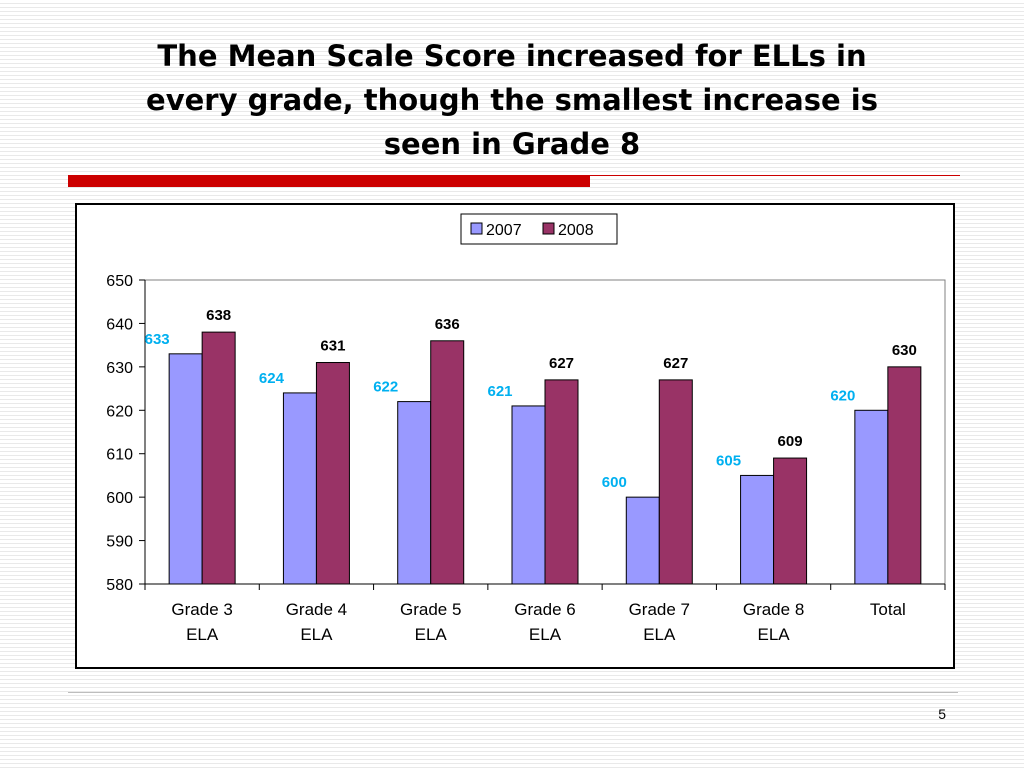 This screenshot has height=768, width=1024. What do you see at coordinates (329, 181) in the screenshot?
I see `accent-rule-thick` at bounding box center [329, 181].